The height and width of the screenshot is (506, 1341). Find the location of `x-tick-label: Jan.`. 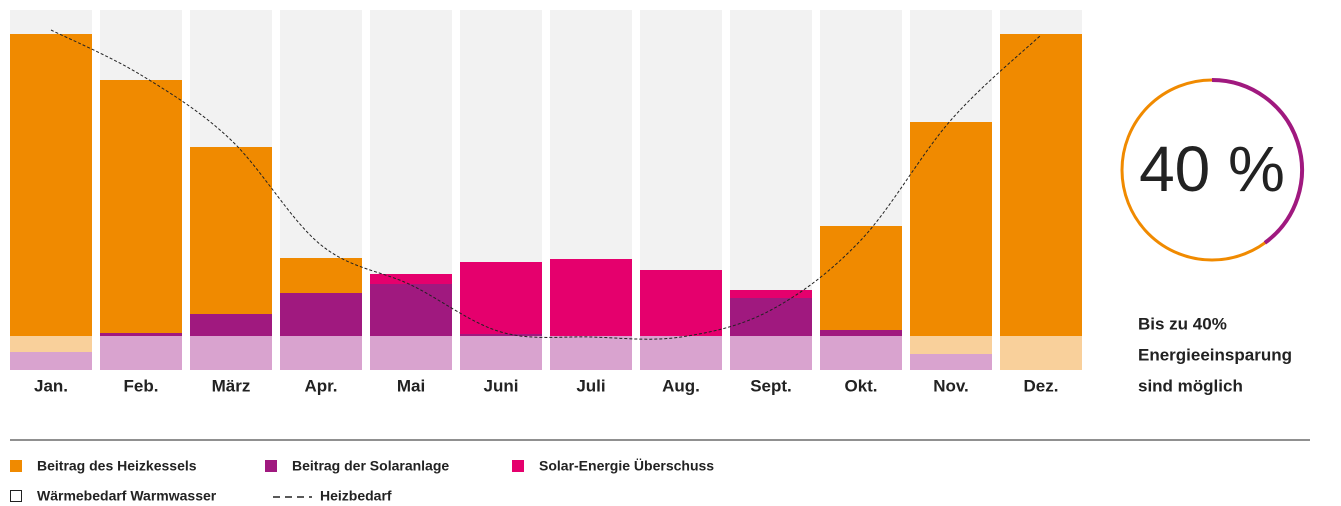

x-tick-label: Jan. is located at coordinates (51, 385).